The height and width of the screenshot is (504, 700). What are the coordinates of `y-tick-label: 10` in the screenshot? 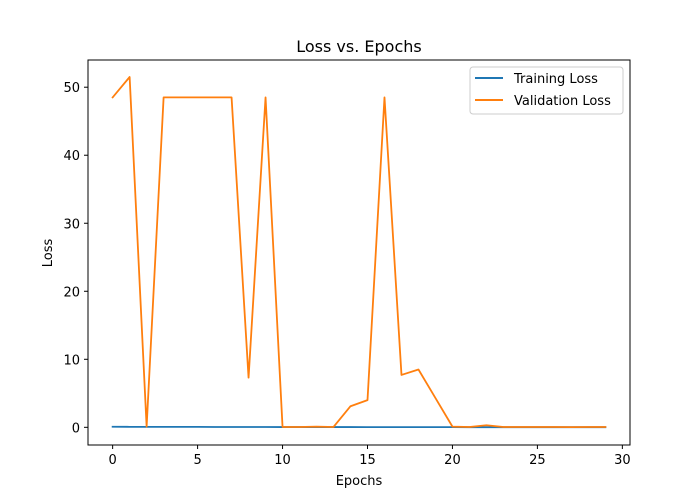 It's located at (71, 360).